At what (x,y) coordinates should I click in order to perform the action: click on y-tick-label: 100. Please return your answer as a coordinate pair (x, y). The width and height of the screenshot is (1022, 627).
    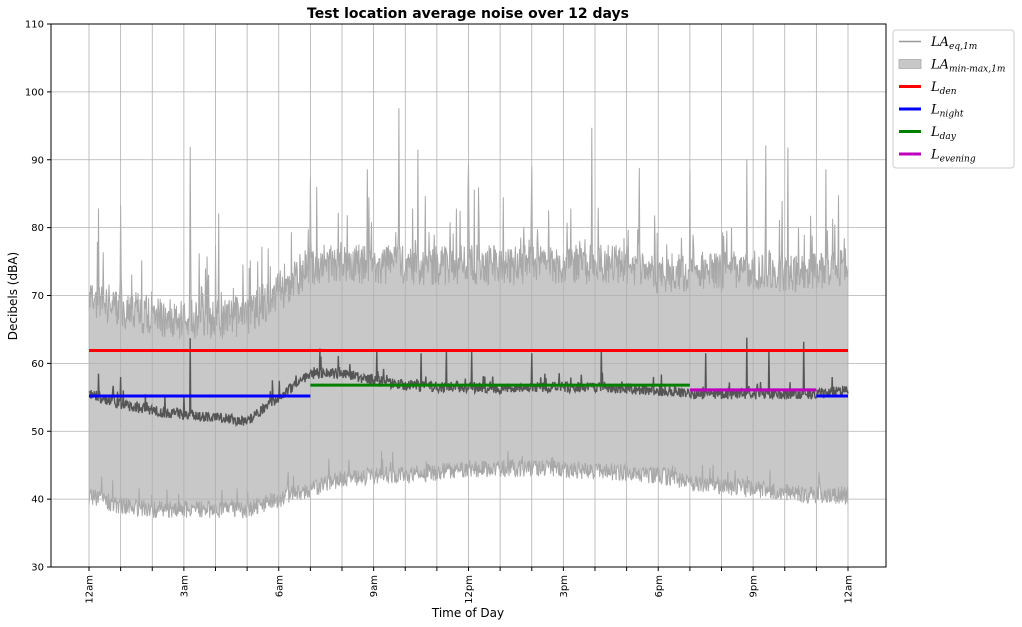
    Looking at the image, I should click on (34, 92).